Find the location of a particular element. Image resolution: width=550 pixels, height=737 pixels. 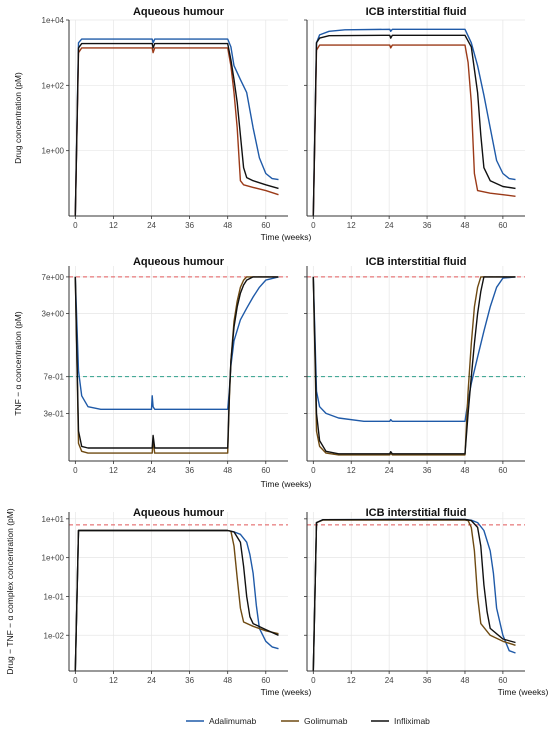

legend: Adalimumab Golimumab Infliximab is located at coordinates (308, 721).